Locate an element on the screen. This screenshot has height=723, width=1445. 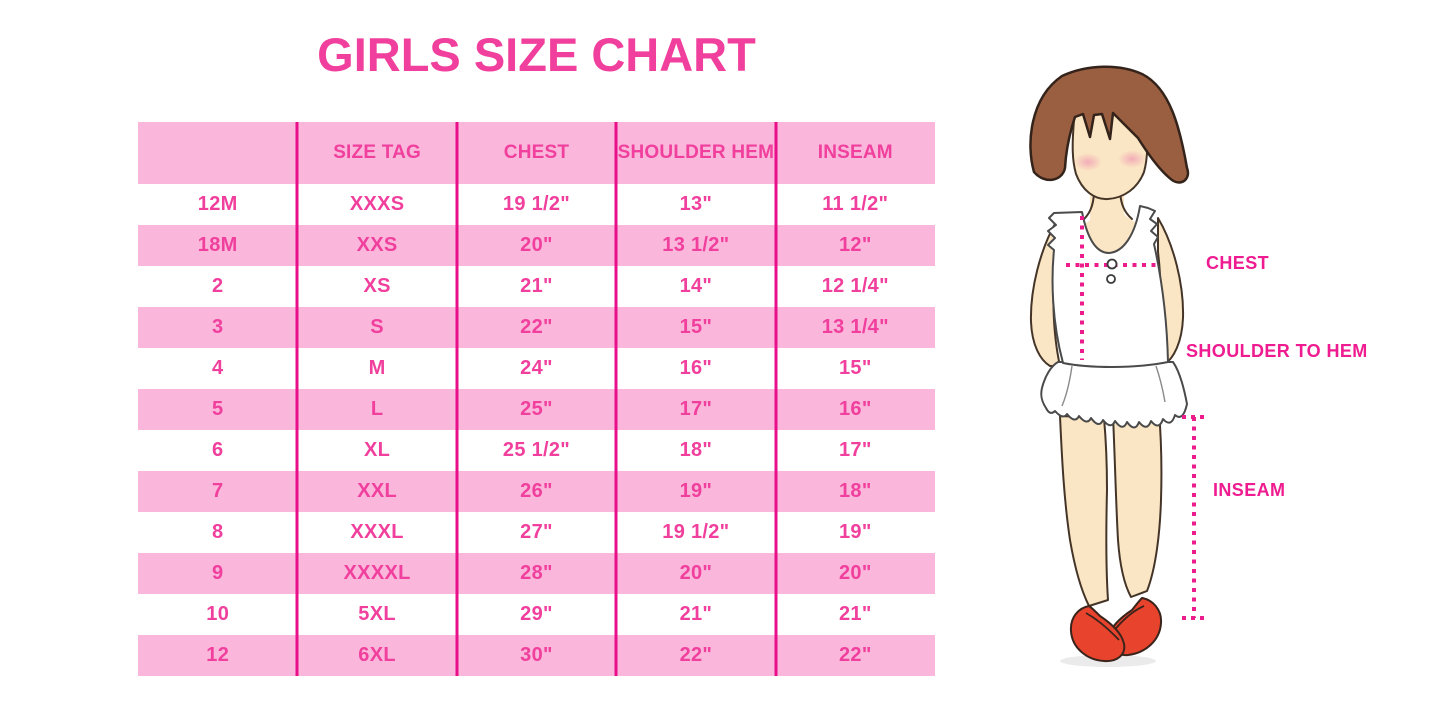
table-row: 8 XXXL 27" 19 1/2" 19" is located at coordinates (536, 532).